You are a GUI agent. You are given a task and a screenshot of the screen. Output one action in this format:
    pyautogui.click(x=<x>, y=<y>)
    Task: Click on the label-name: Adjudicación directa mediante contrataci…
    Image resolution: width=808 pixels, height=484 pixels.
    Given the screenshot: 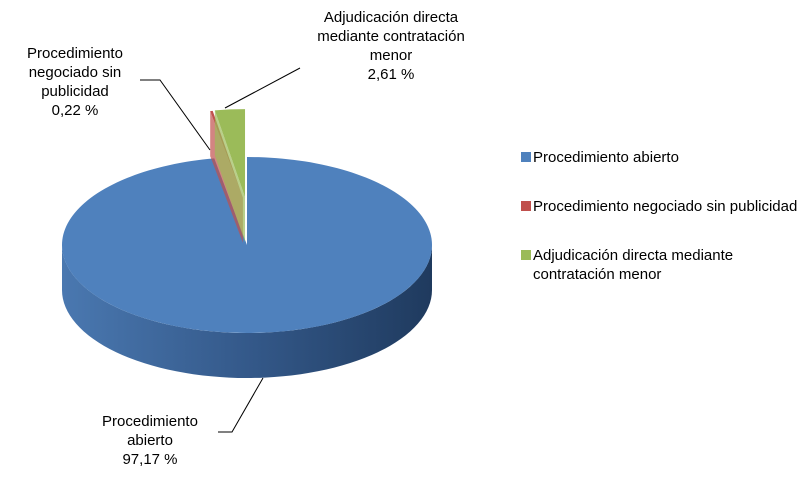 What is the action you would take?
    pyautogui.click(x=391, y=36)
    